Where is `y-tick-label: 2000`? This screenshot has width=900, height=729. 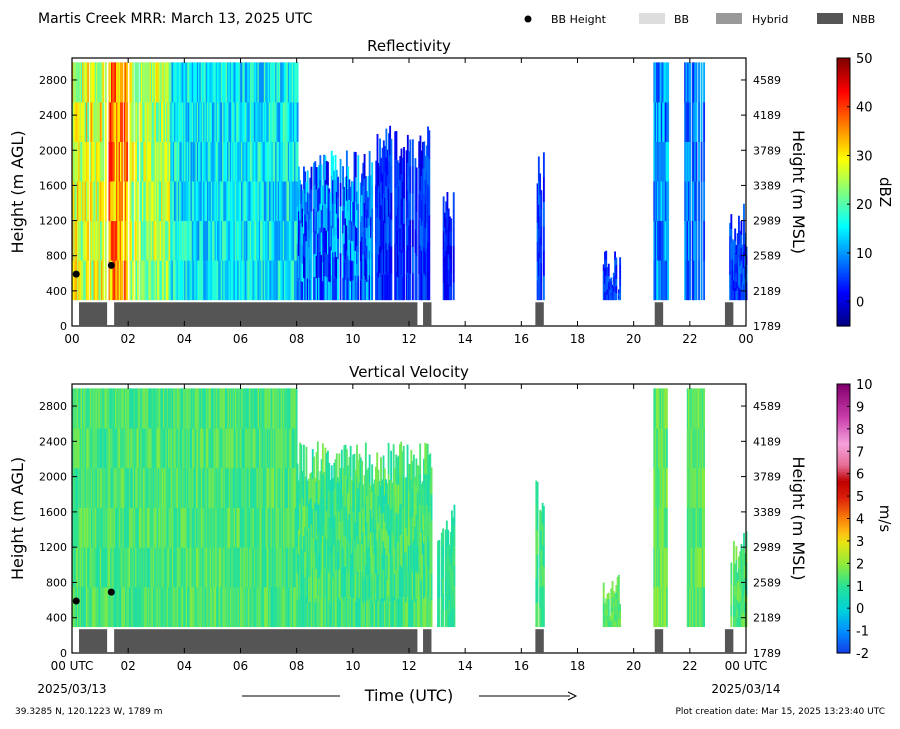
y-tick-label: 2000 is located at coordinates (53, 150).